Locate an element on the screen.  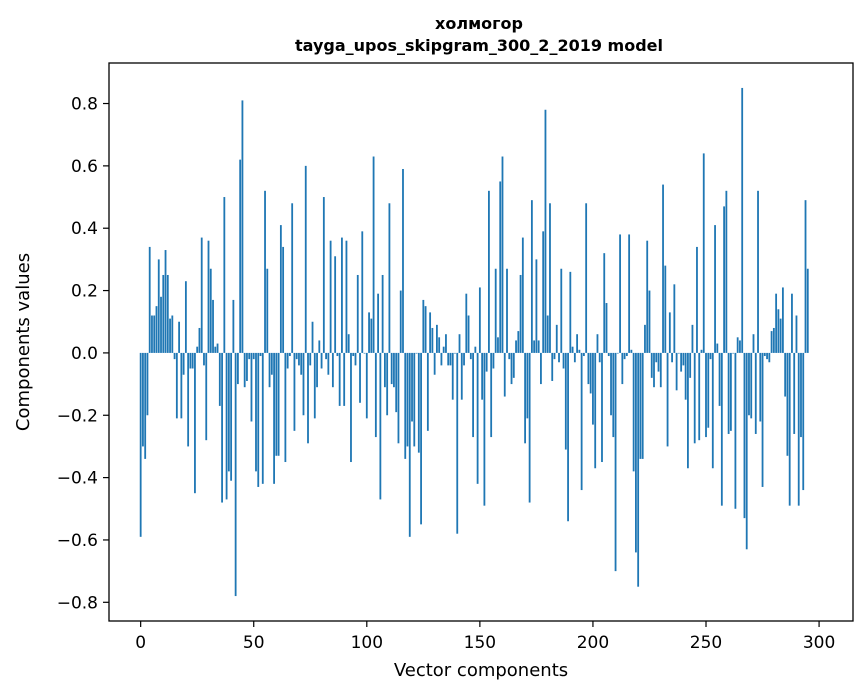
y-tick-label: 0.8 is located at coordinates (84, 105).